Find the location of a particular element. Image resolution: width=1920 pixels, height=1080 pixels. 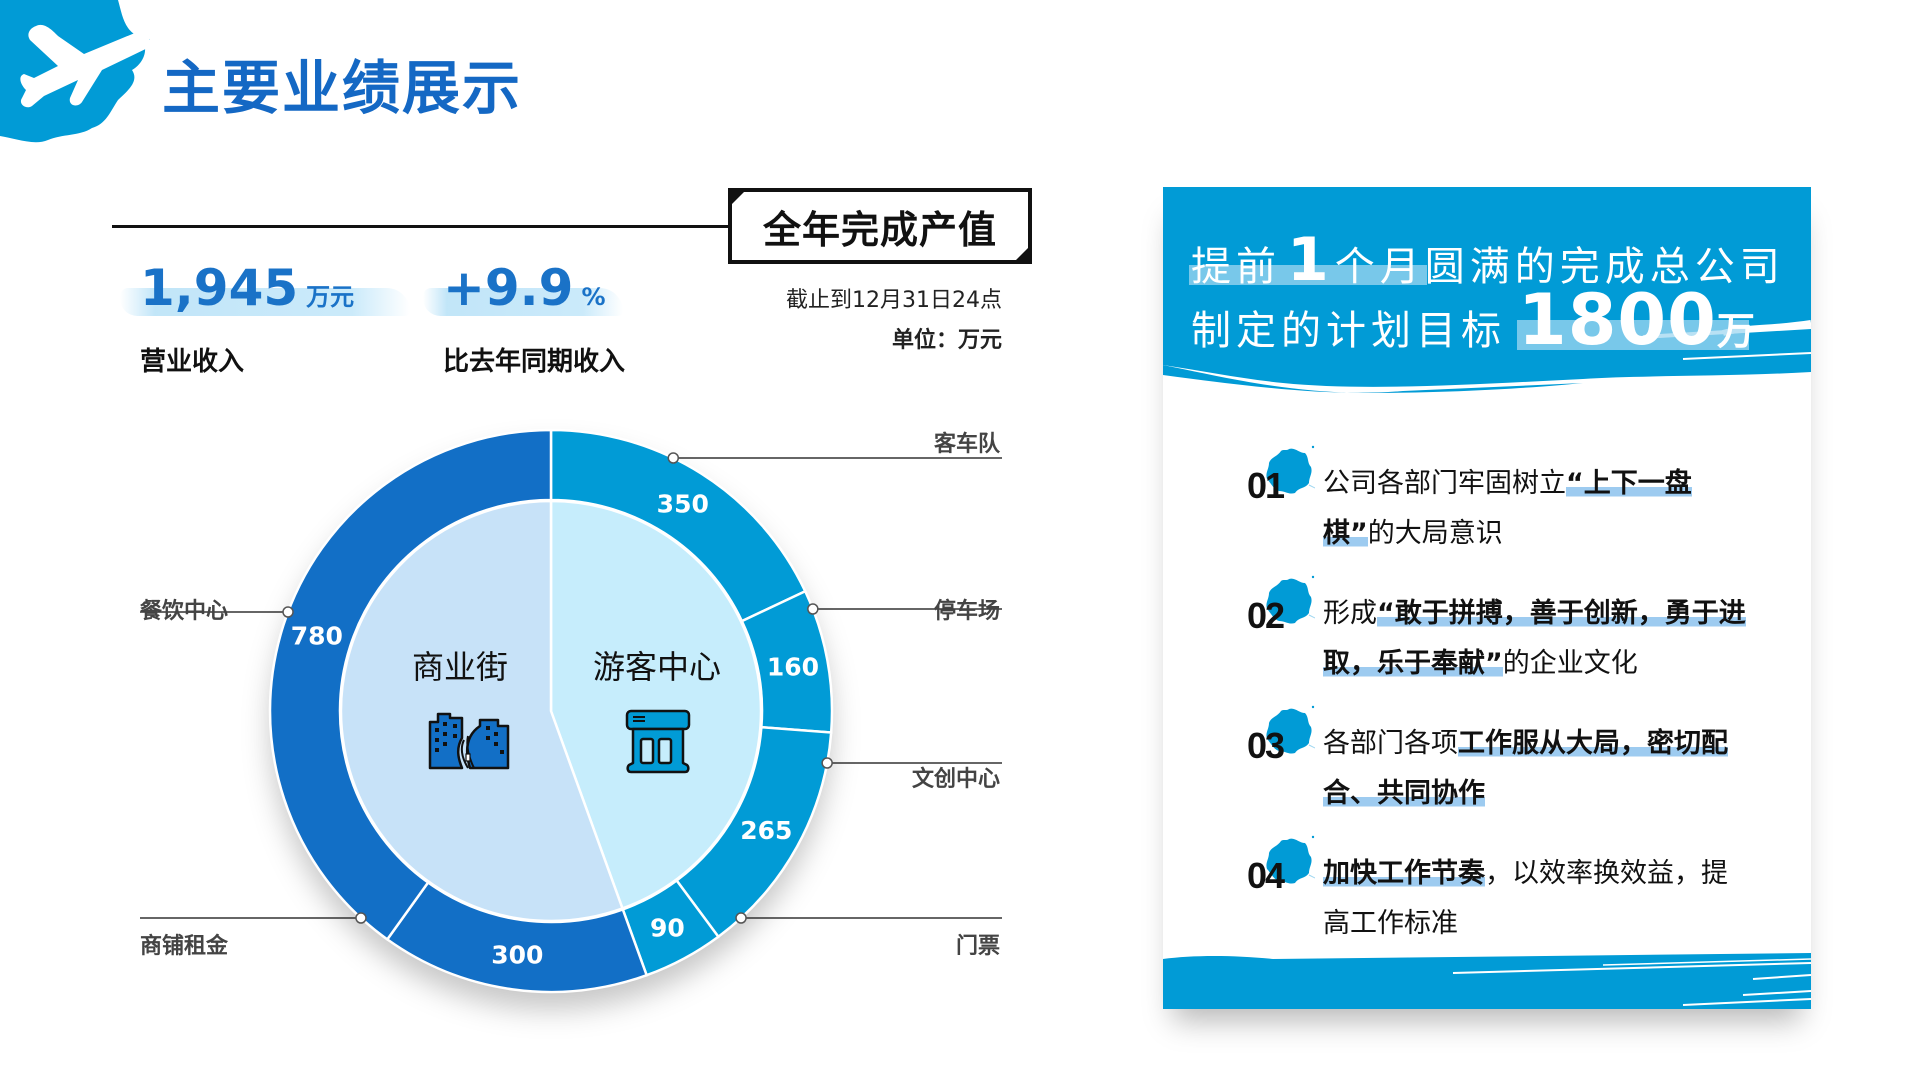

leader-label-tickets: 门票 is located at coordinates (977, 946).